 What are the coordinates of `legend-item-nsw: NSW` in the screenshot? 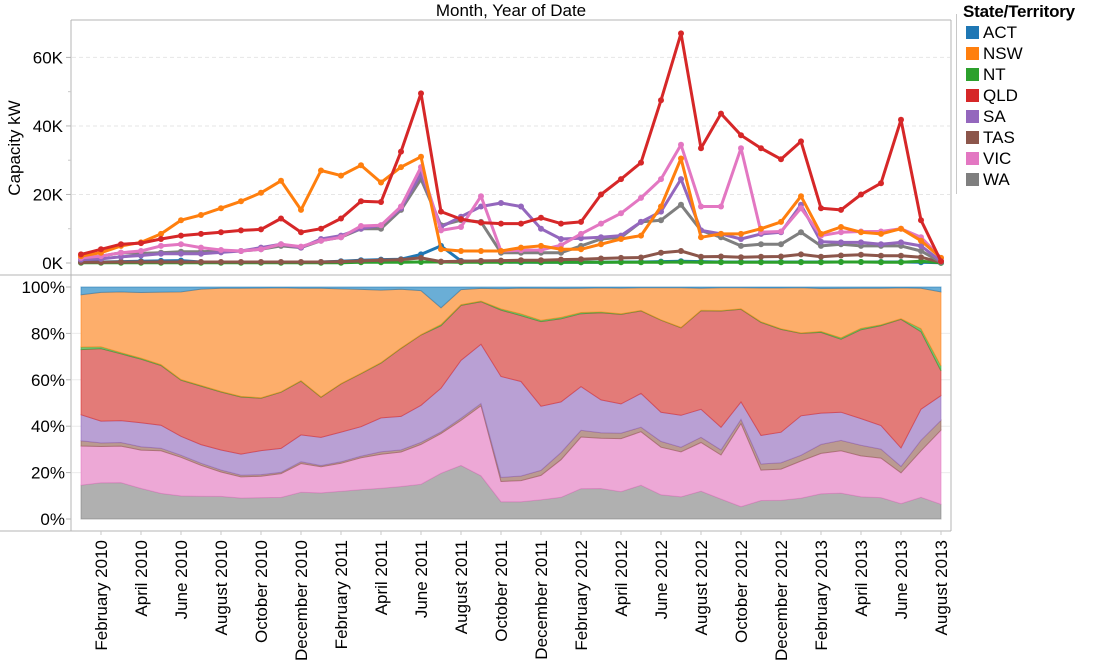 It's located at (1032, 53).